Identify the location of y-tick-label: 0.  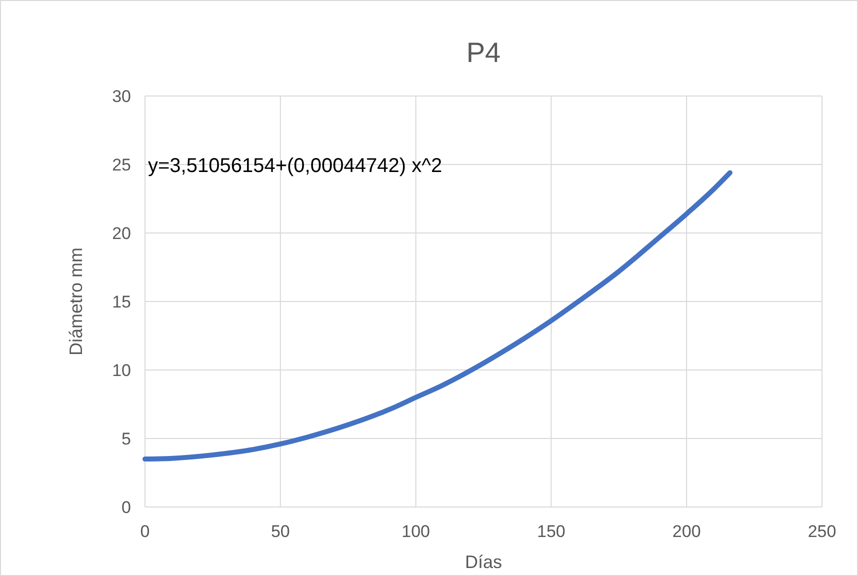
(126, 507).